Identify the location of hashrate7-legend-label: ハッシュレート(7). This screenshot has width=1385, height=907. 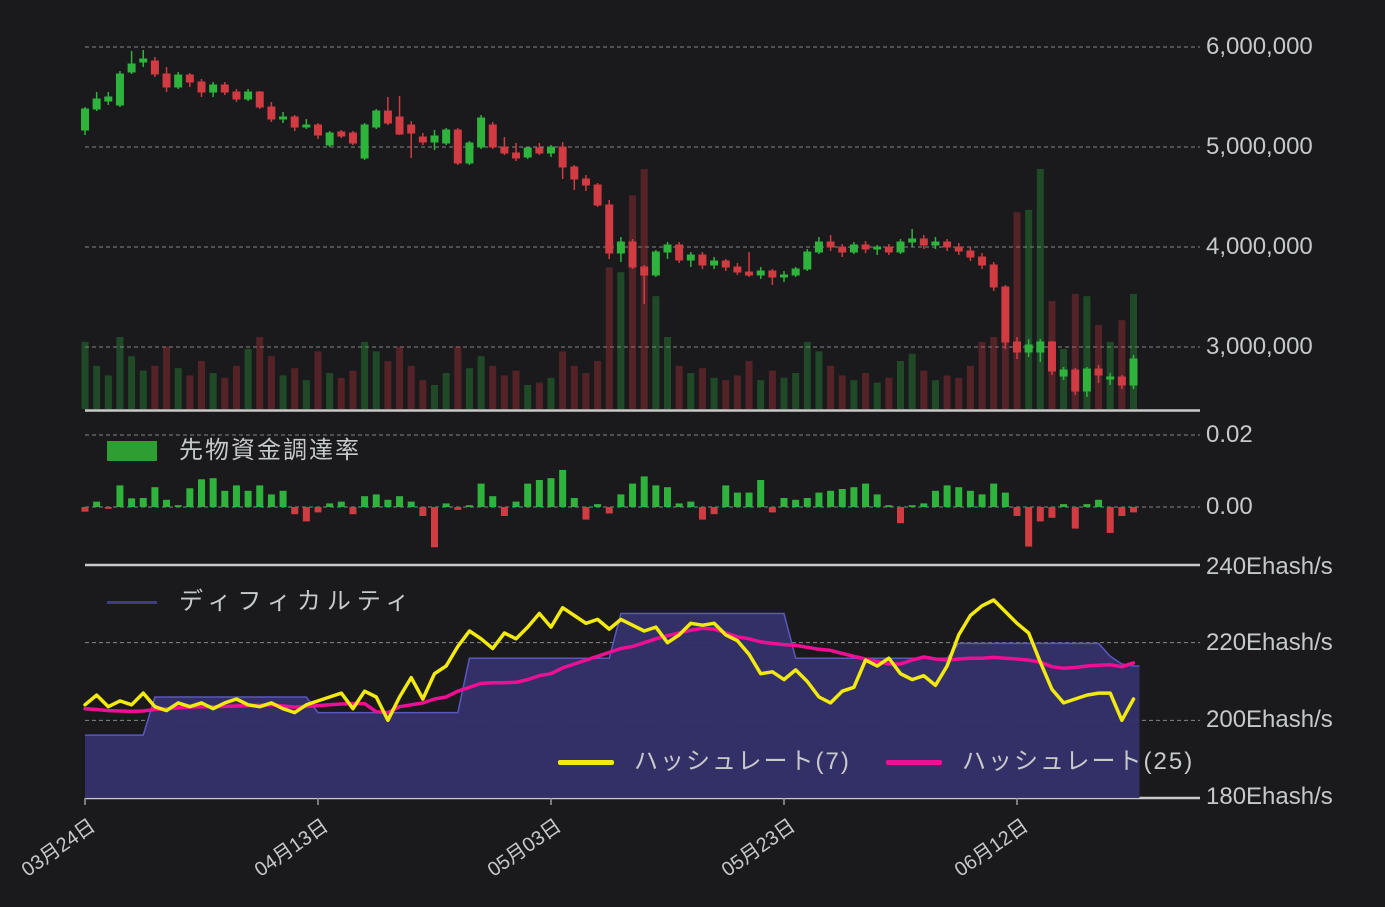
(742, 761).